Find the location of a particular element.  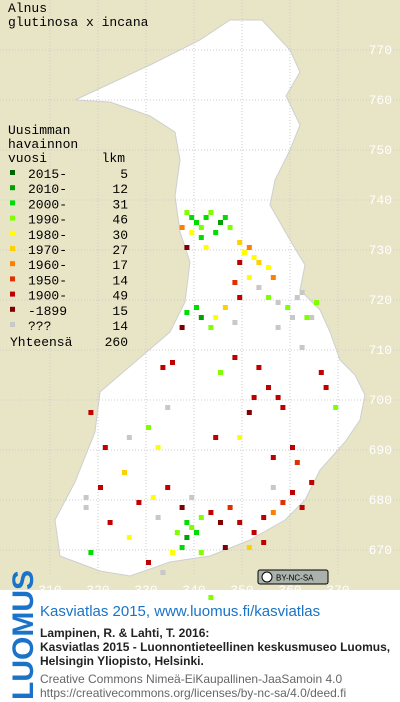

legend-count: 30 is located at coordinates (120, 235).